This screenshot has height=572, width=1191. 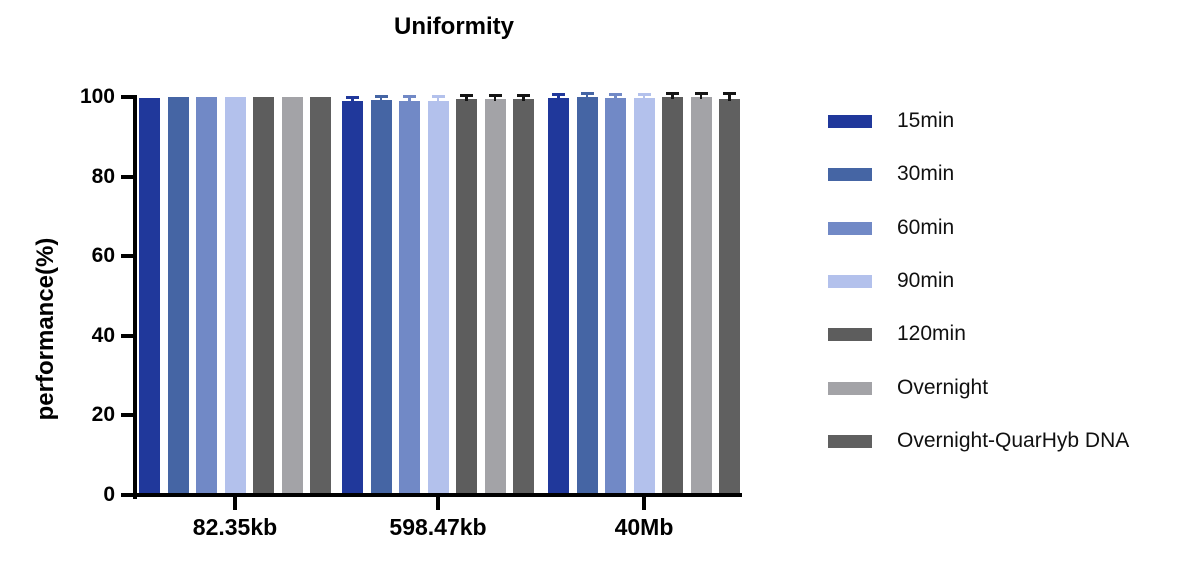 What do you see at coordinates (235, 503) in the screenshot?
I see `x-tick-82.35kb` at bounding box center [235, 503].